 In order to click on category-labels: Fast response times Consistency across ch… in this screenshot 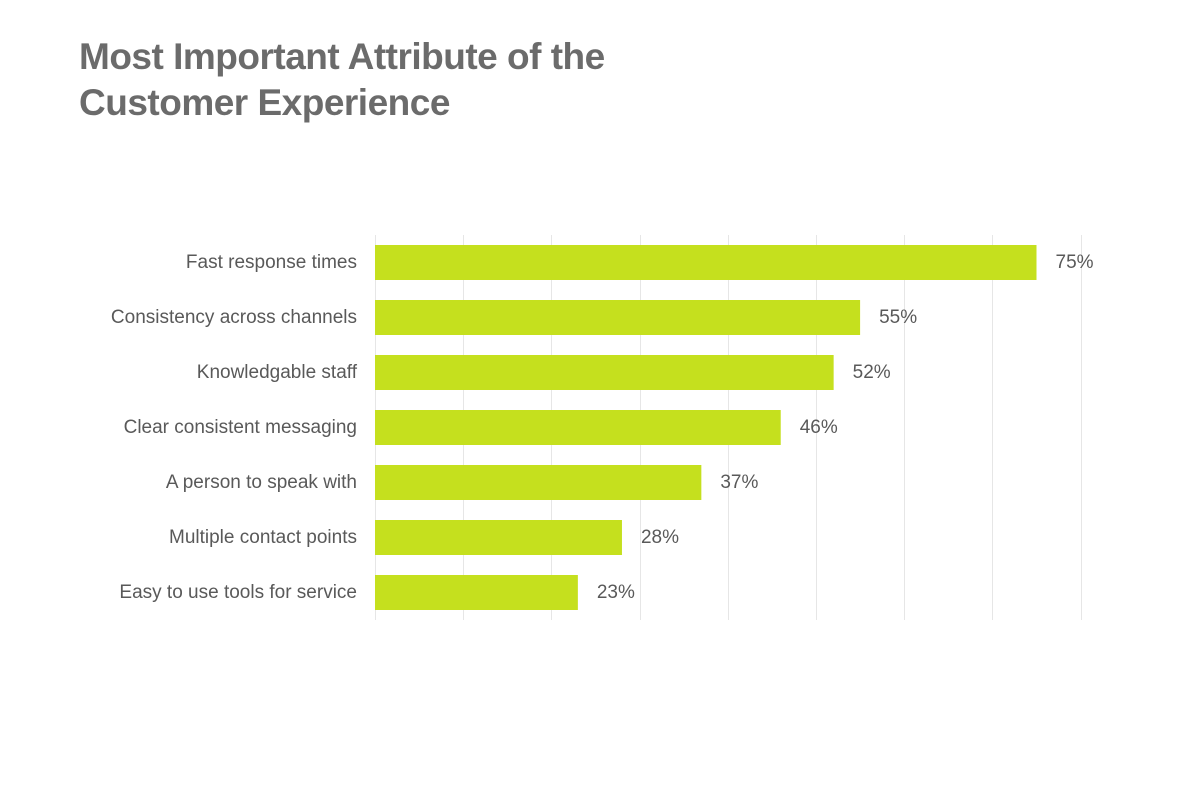, I will do `click(234, 427)`.